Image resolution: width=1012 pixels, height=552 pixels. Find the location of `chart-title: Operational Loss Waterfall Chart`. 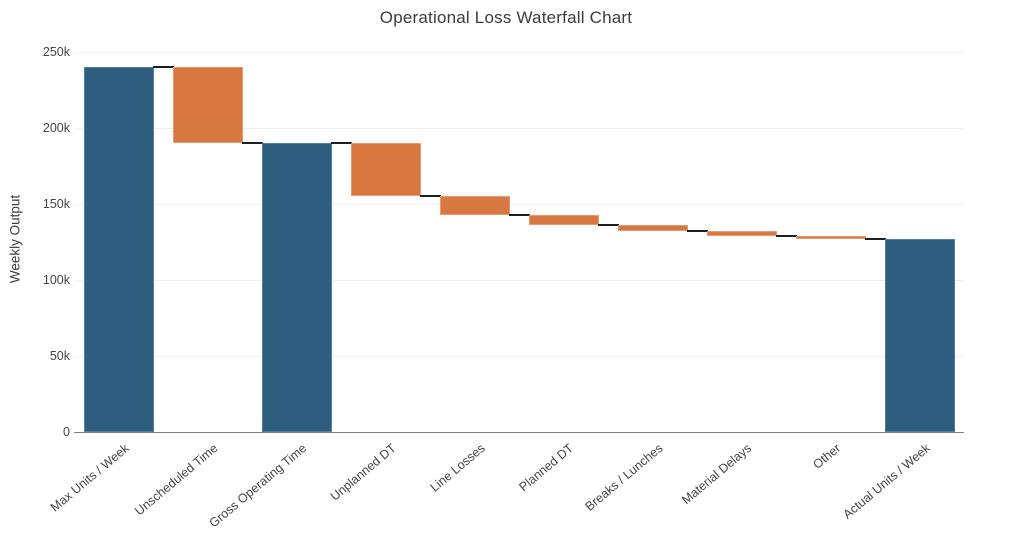

chart-title: Operational Loss Waterfall Chart is located at coordinates (506, 17).